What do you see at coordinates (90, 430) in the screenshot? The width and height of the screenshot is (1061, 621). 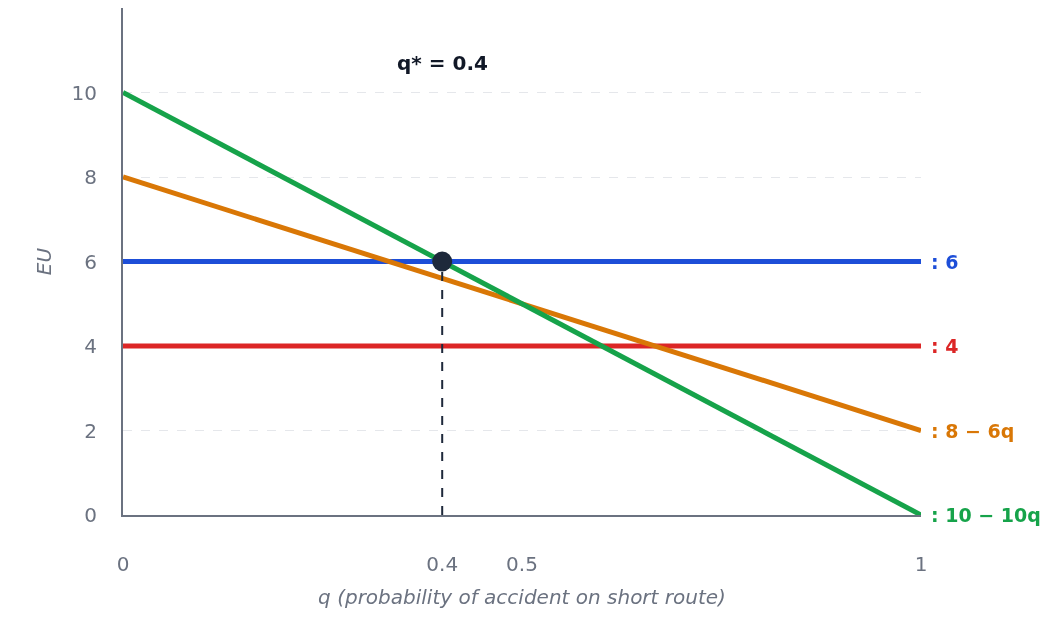 I see `y-tick-label: 2` at bounding box center [90, 430].